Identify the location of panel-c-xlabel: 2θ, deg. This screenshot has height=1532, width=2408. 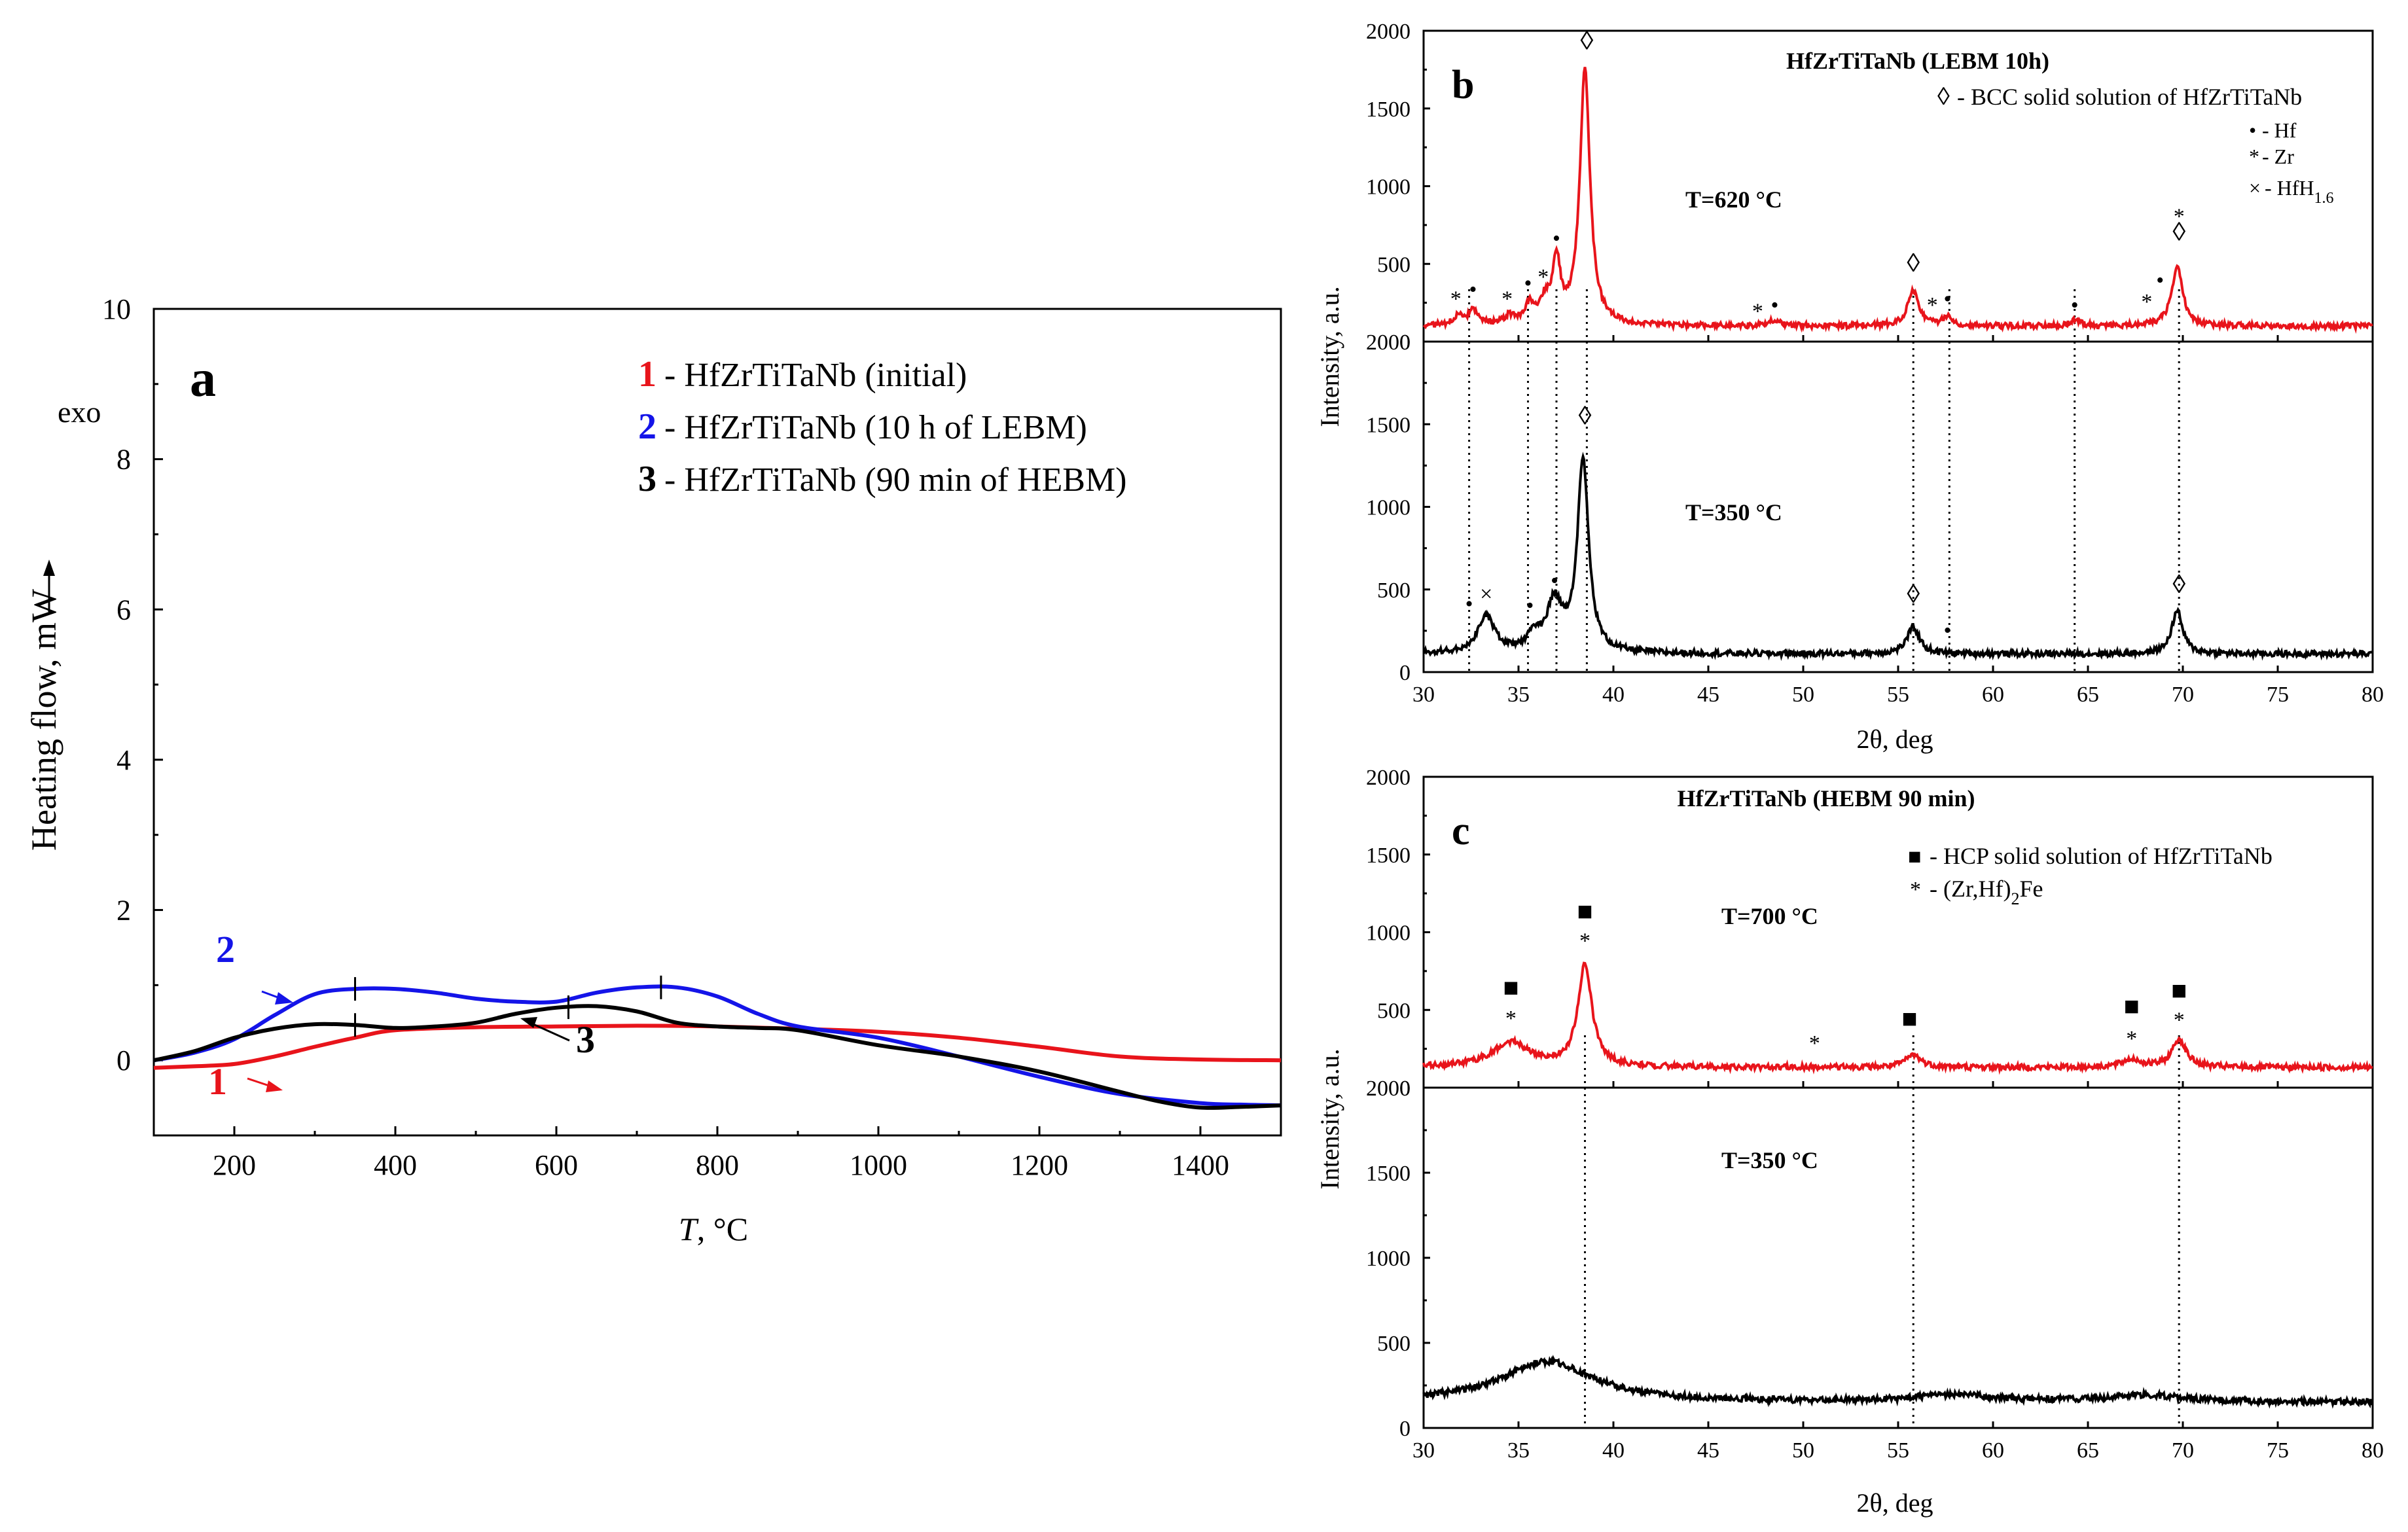
(1895, 1503).